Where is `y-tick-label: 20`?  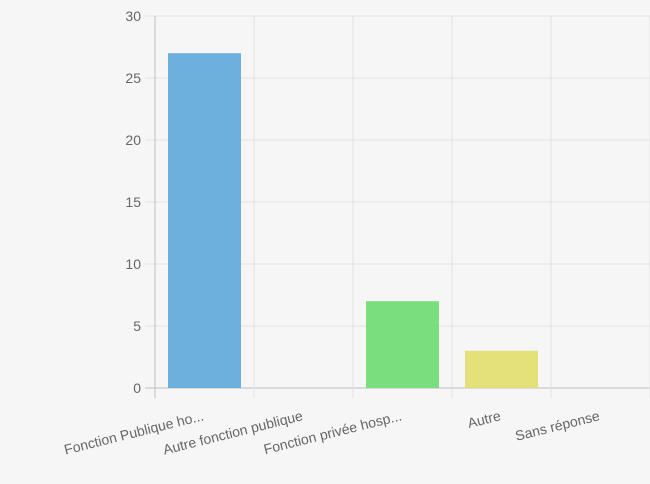 y-tick-label: 20 is located at coordinates (133, 140).